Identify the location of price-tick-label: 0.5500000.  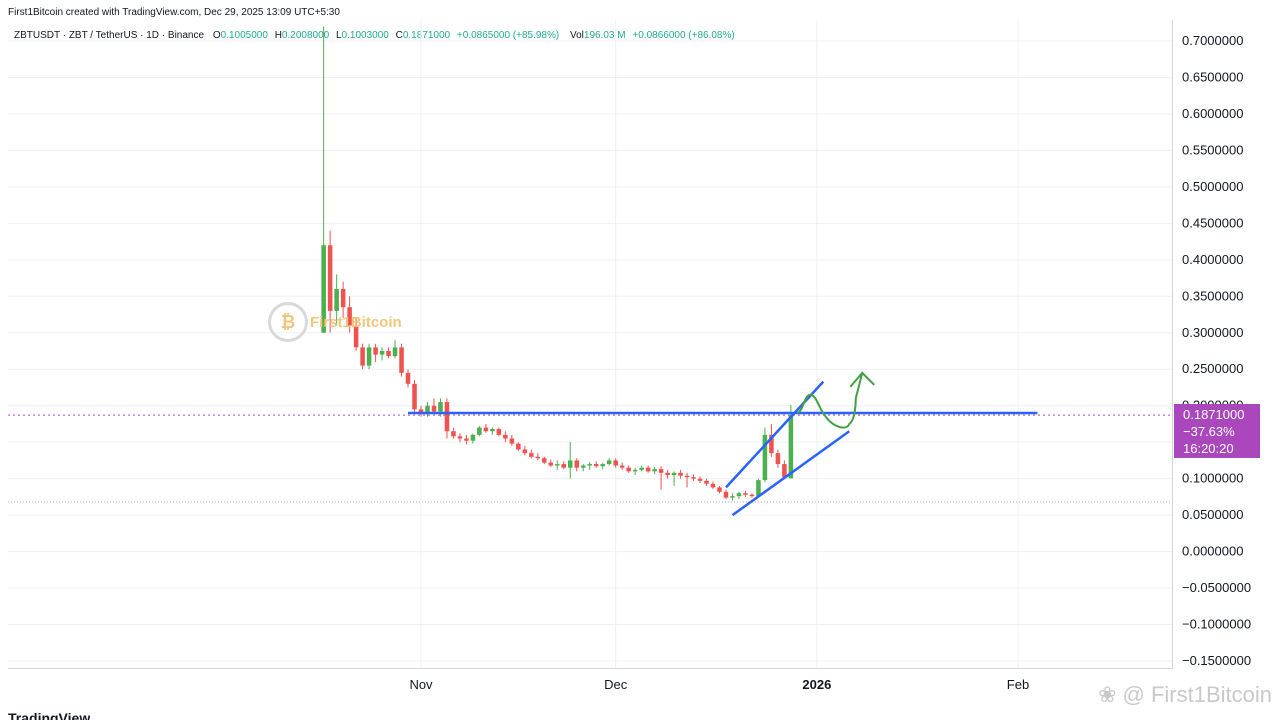
(1212, 149).